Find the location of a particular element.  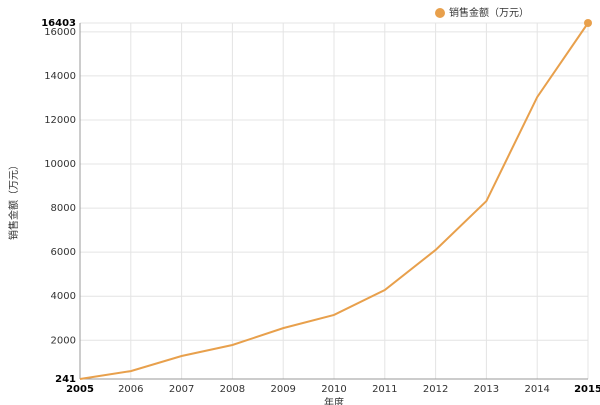

y-tick-label: 241 is located at coordinates (65, 379).